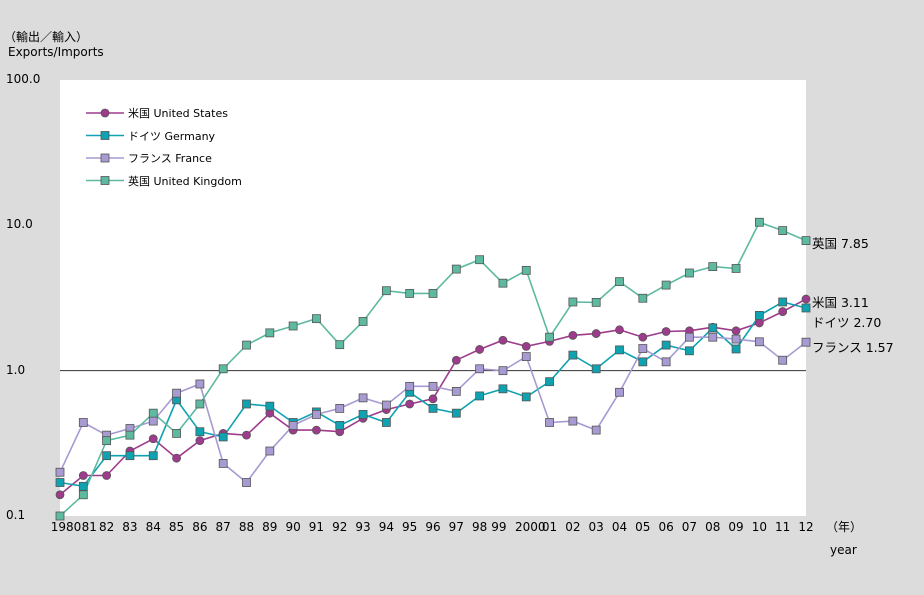 This screenshot has height=595, width=924. I want to click on x-tick-label: 09, so click(736, 527).